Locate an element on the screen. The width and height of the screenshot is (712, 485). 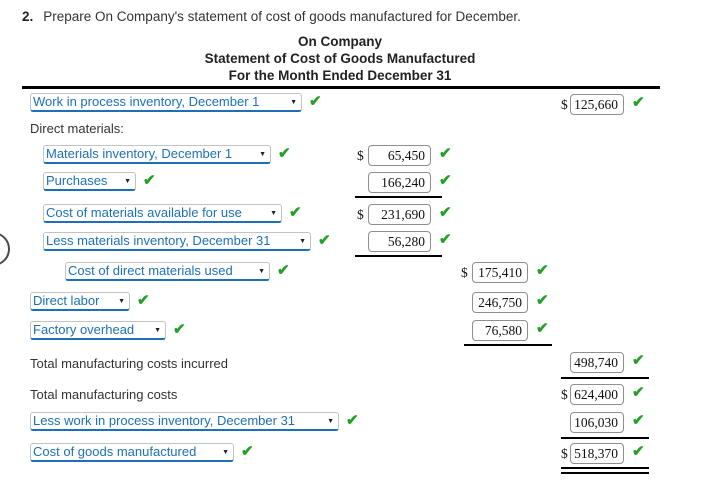
dropdown-label: Cost of direct materials used is located at coordinates (150, 270).